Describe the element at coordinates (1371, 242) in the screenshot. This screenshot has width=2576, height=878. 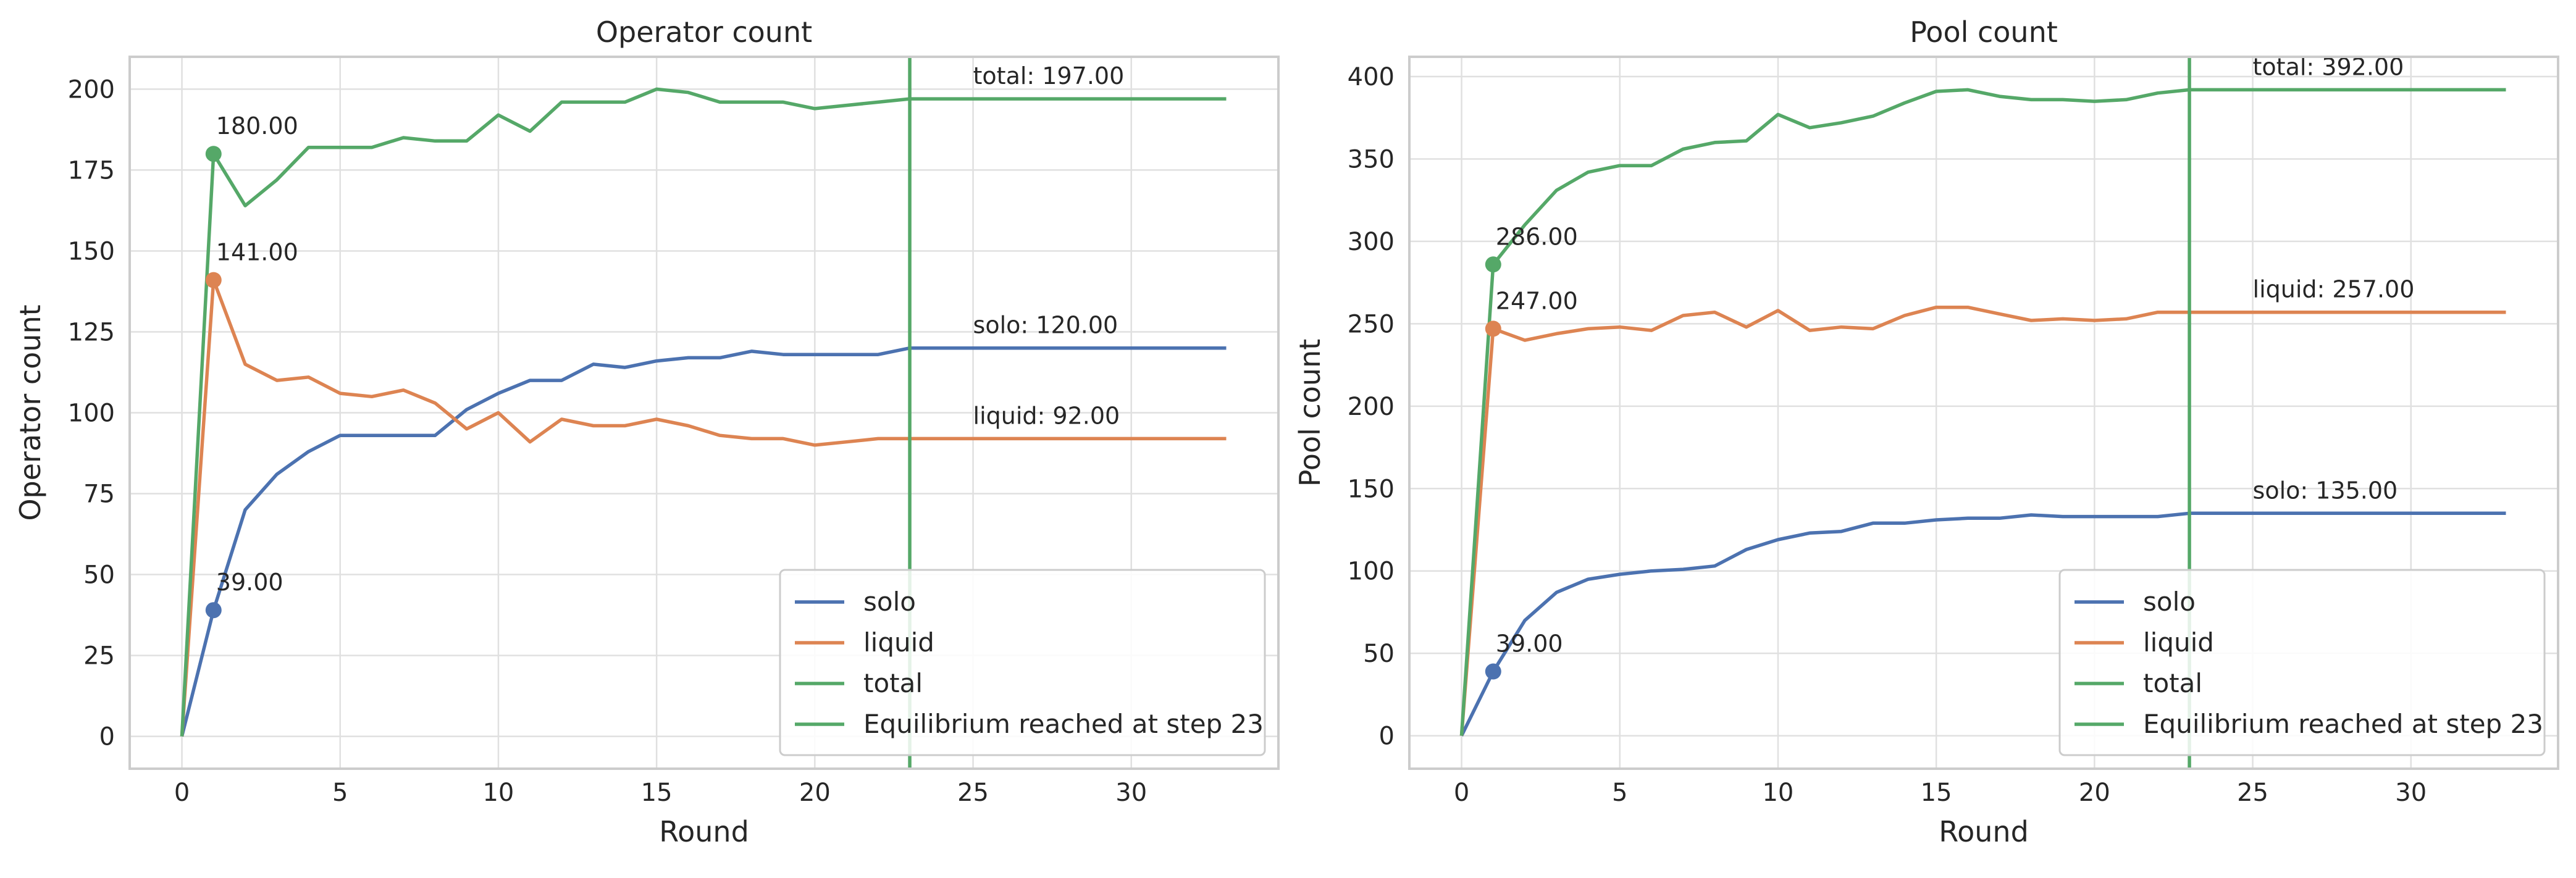
I see `y-tick-label: 300` at that location.